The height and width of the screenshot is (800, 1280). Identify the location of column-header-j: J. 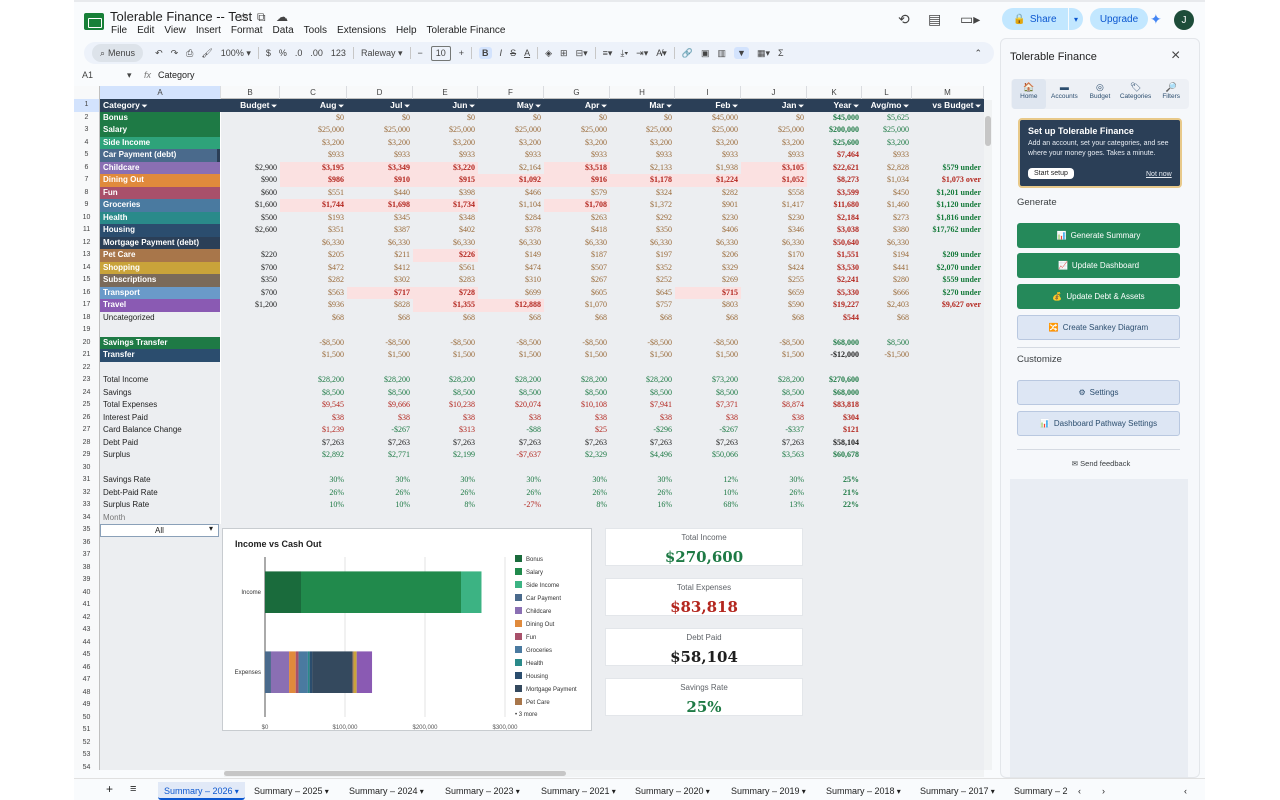
(774, 92).